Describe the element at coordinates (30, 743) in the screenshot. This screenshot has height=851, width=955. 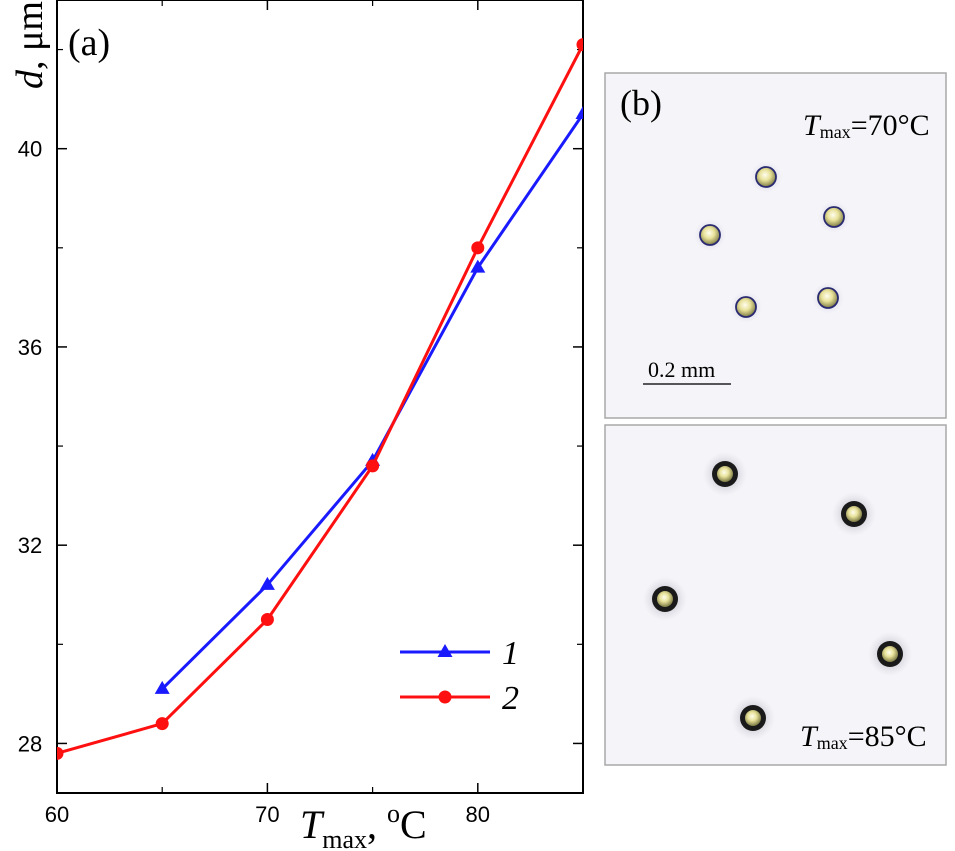
I see `y-tick-label: 28` at that location.